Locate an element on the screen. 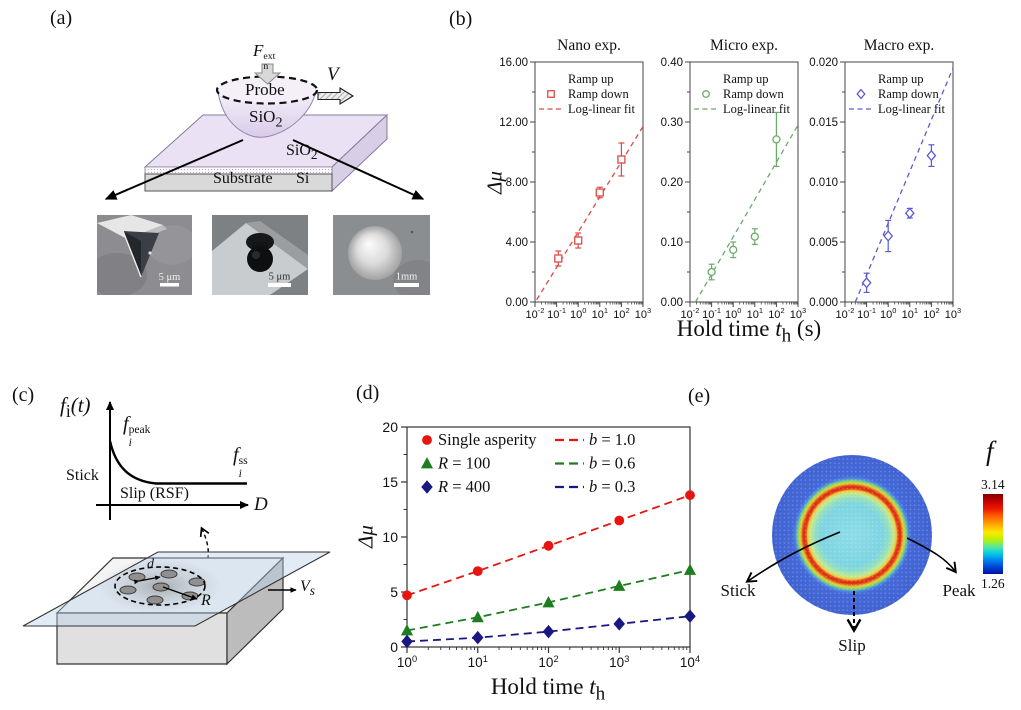  svg-text: 0.010 is located at coordinates (823, 183).